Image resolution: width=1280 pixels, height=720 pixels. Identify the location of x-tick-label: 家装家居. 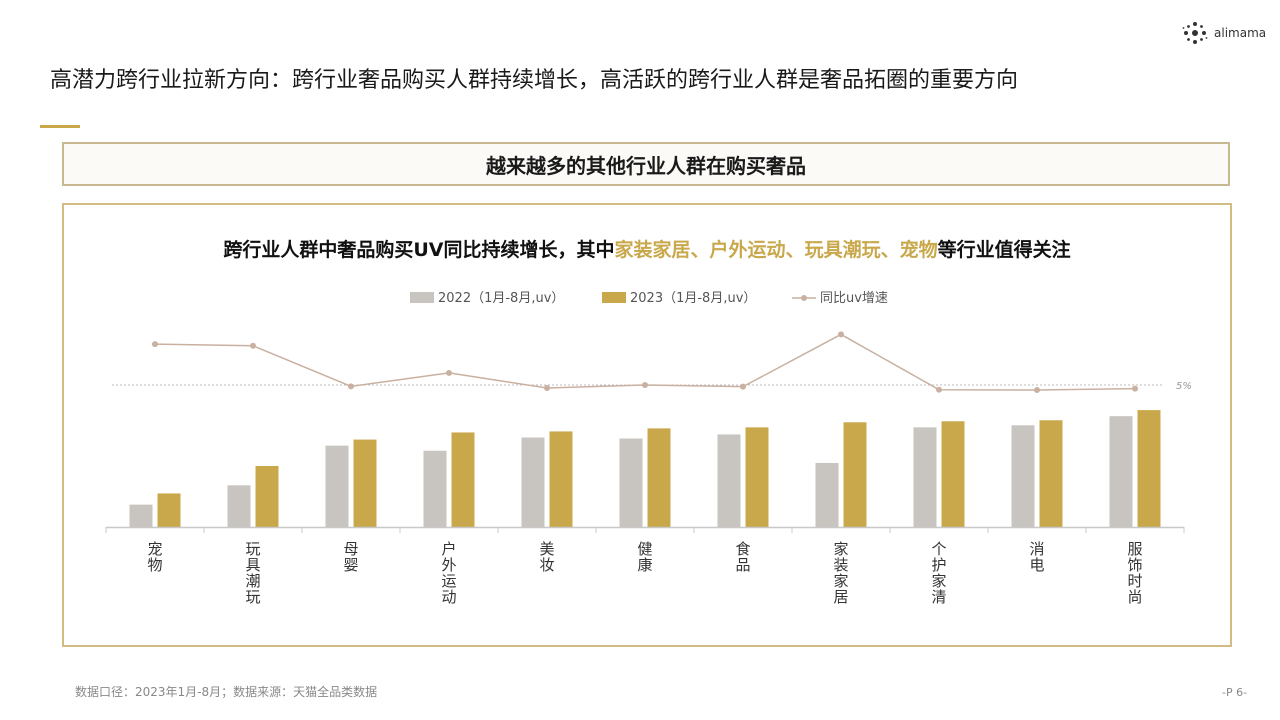
(840, 573).